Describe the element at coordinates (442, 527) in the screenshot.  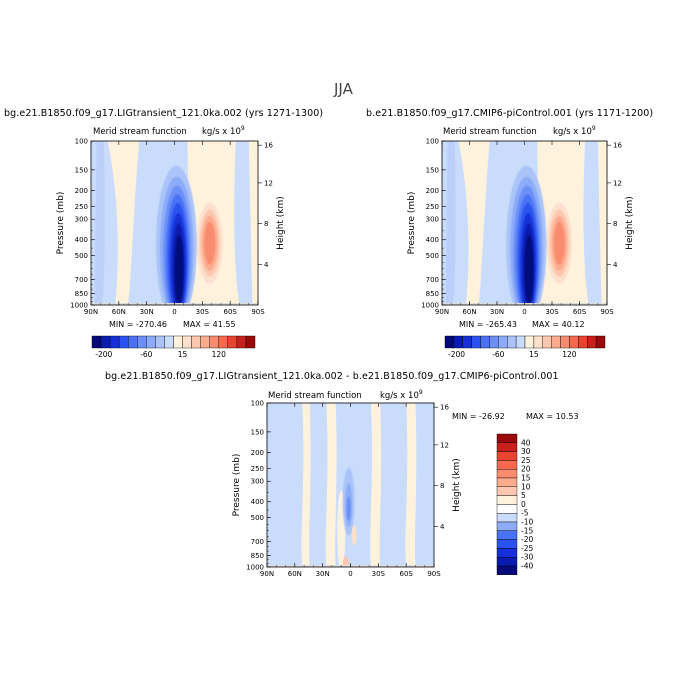
I see `height-tick-label: 4` at that location.